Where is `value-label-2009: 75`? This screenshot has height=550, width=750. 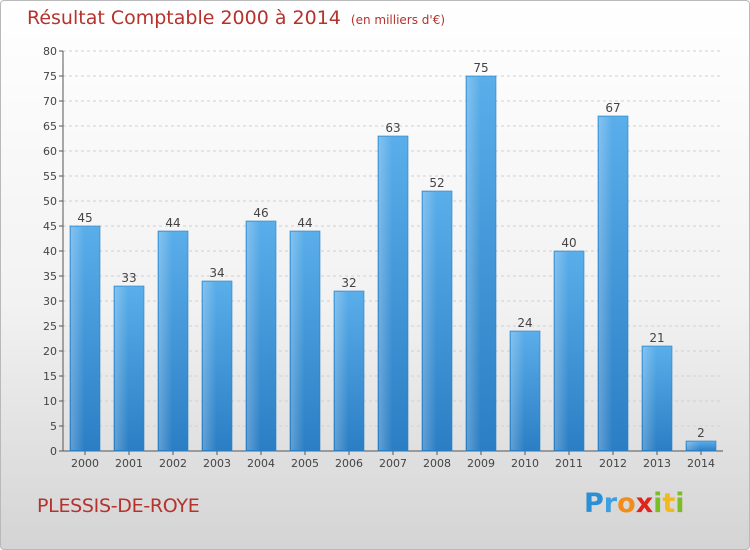 value-label-2009: 75 is located at coordinates (480, 68).